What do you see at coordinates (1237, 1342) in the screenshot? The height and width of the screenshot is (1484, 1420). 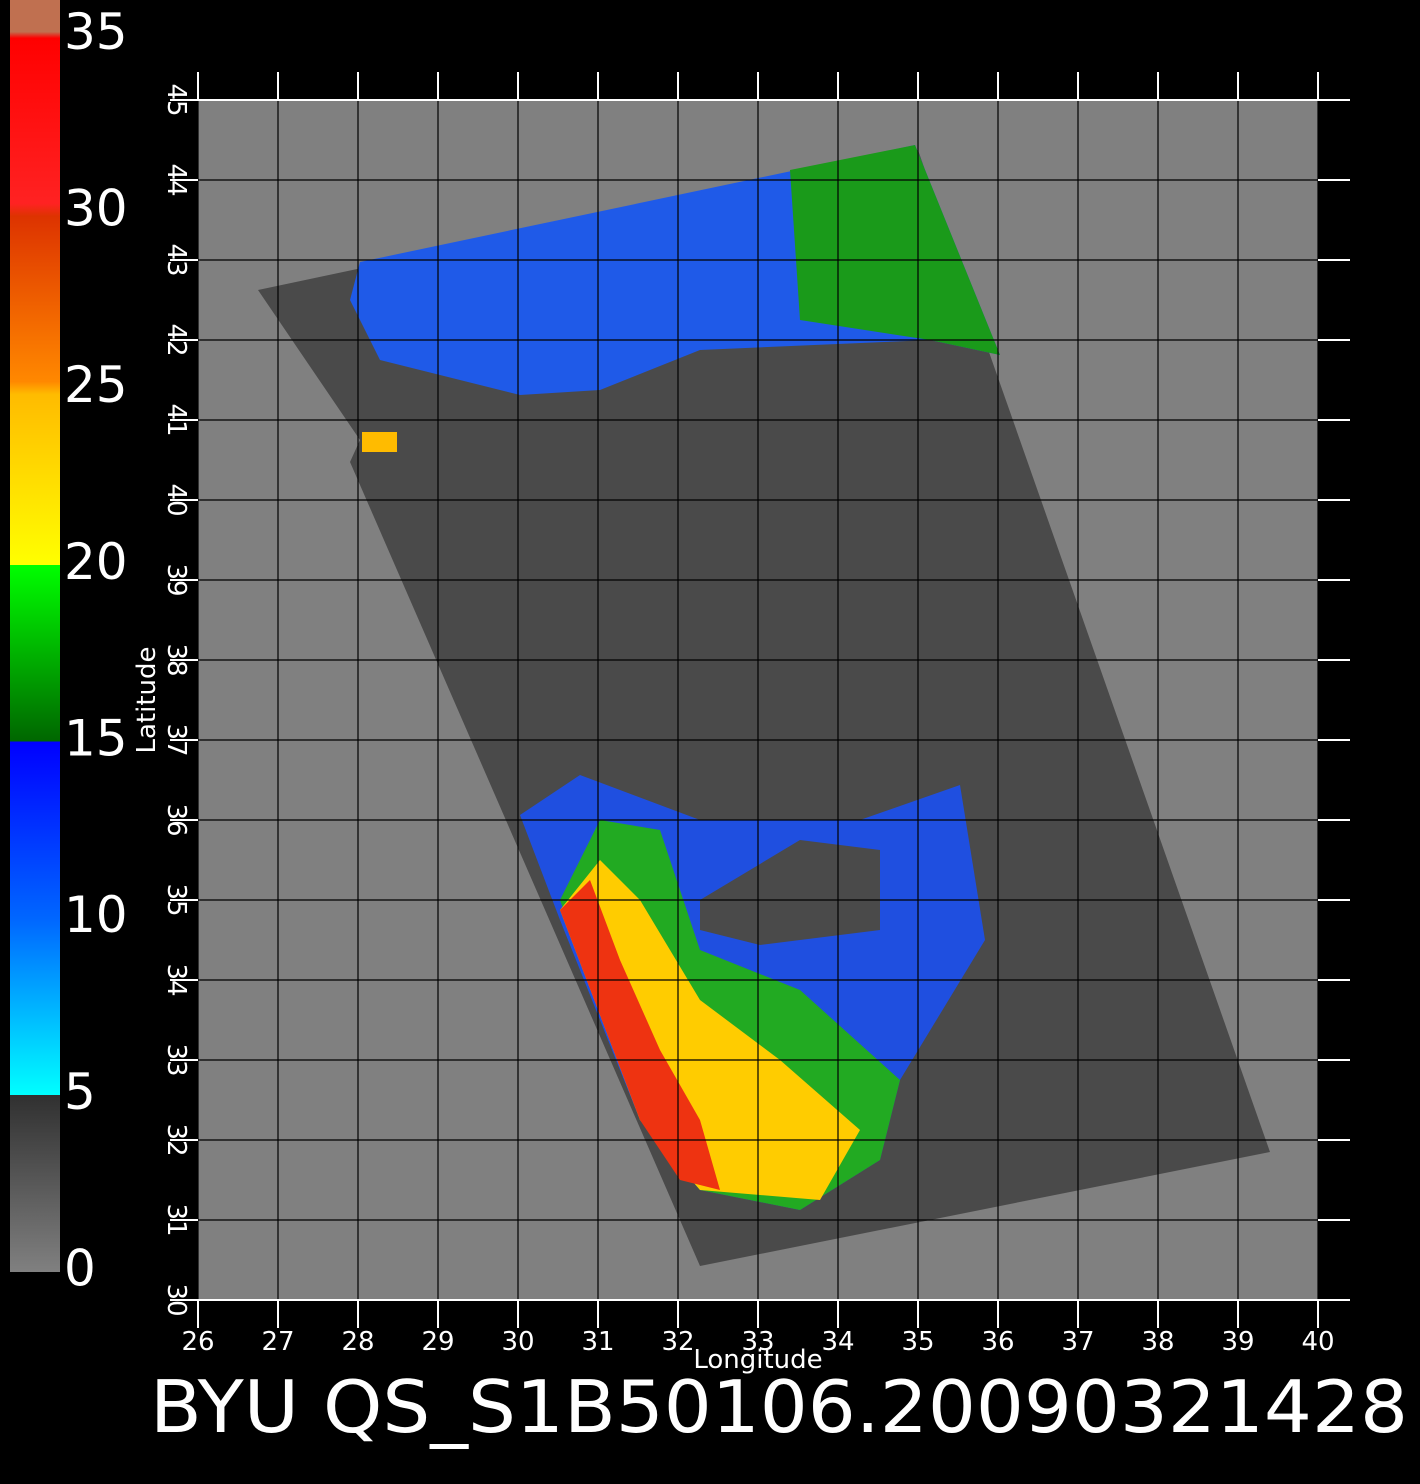 I see `x-tick-label: 39` at bounding box center [1237, 1342].